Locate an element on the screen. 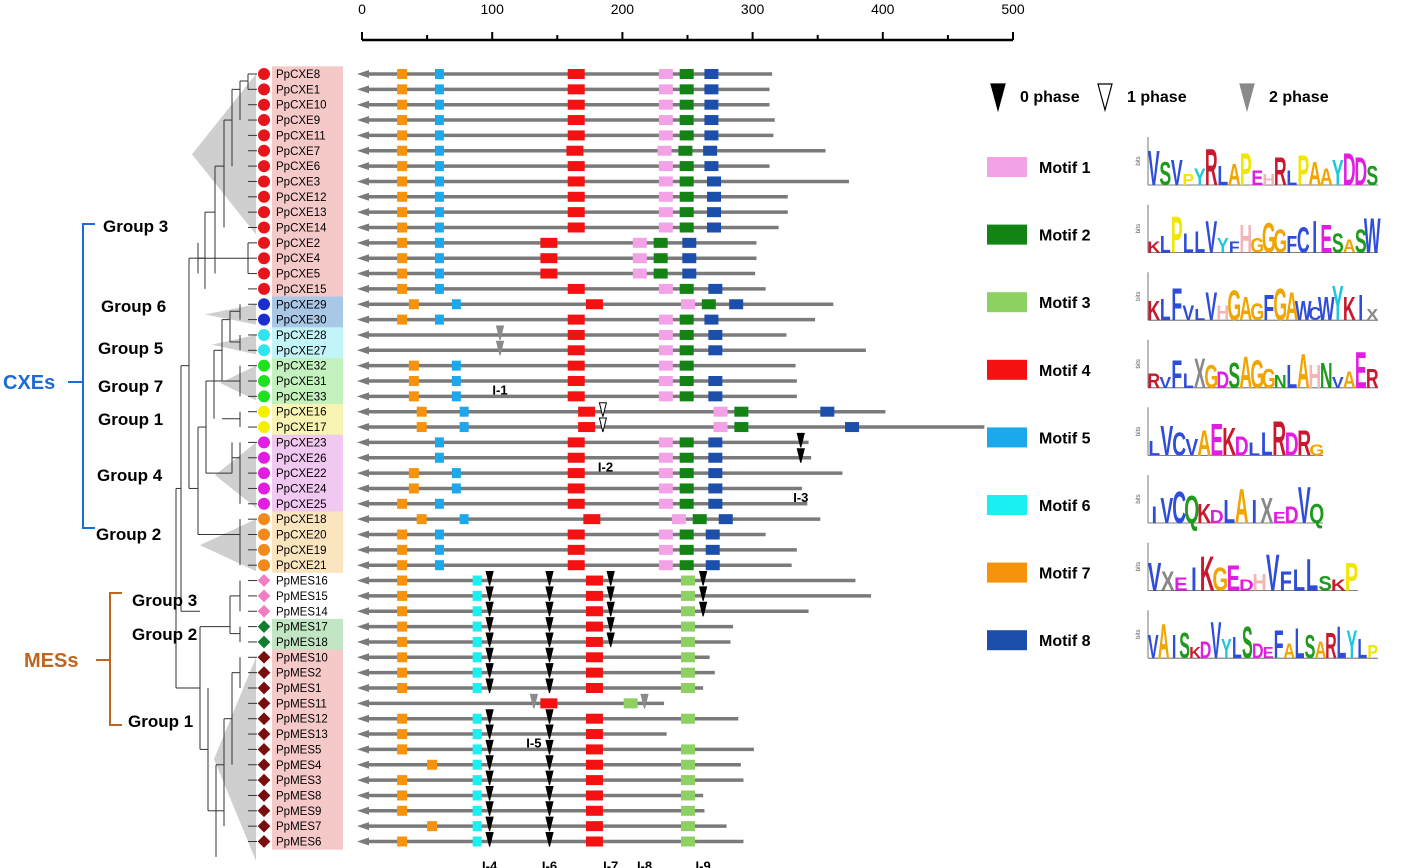 This screenshot has height=868, width=1417. legend-phase1-marker is located at coordinates (1105, 98).